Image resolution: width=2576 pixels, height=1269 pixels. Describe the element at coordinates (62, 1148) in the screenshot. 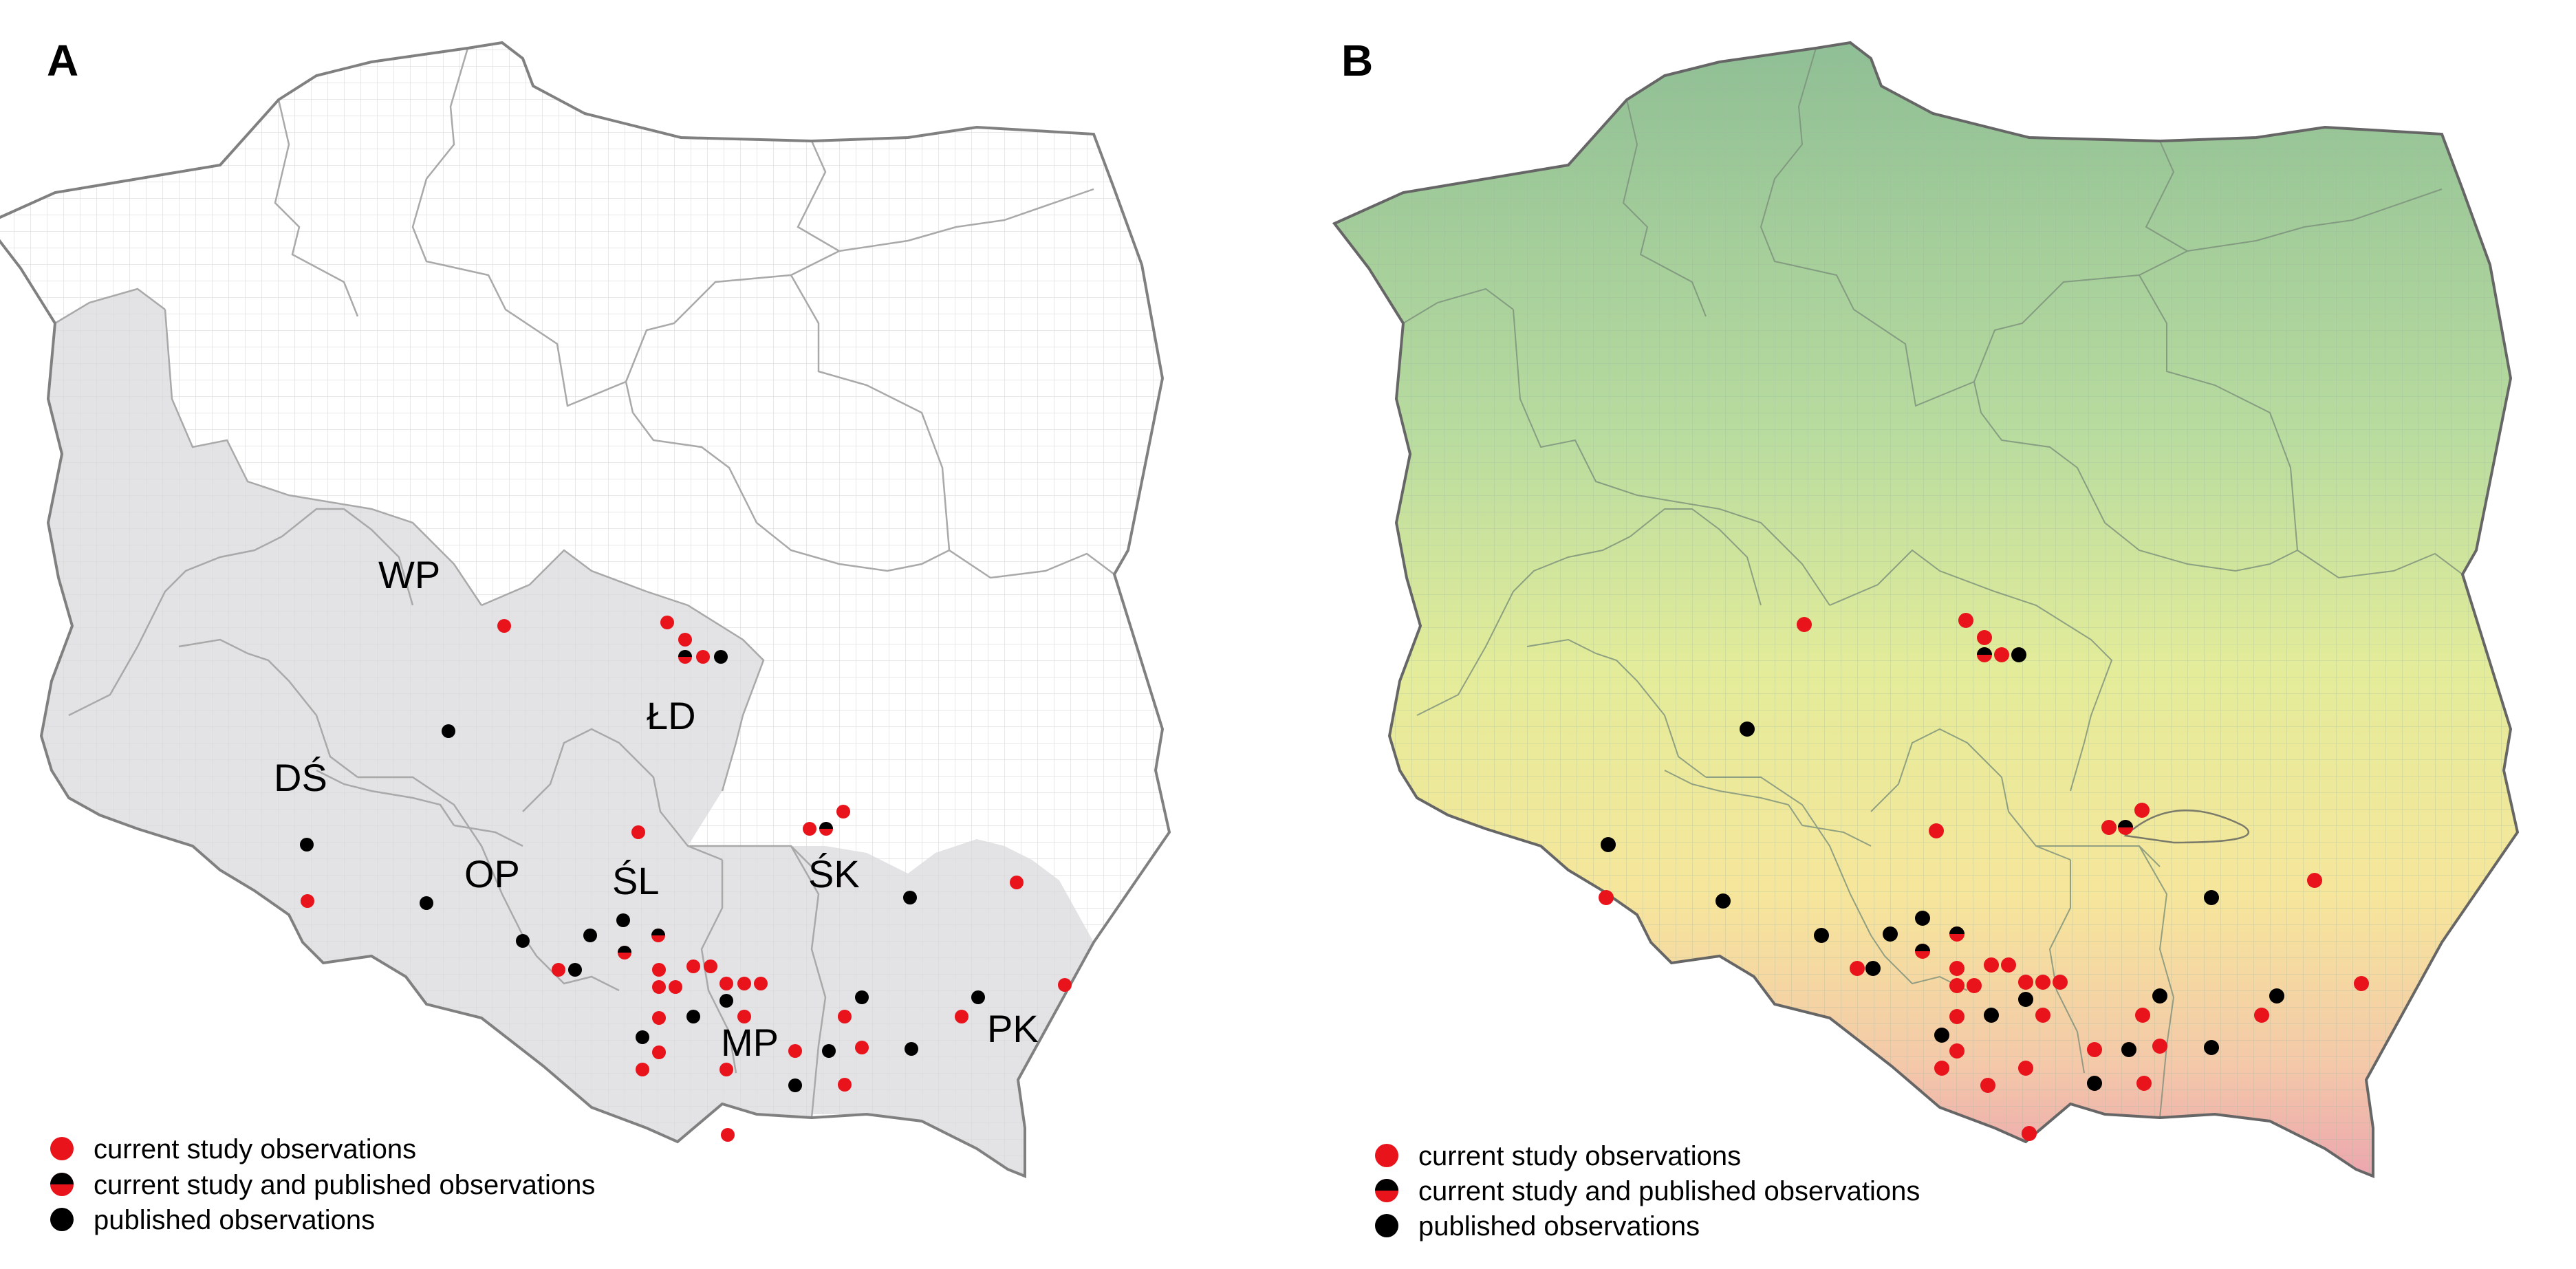

I see `legend-current-marker` at that location.